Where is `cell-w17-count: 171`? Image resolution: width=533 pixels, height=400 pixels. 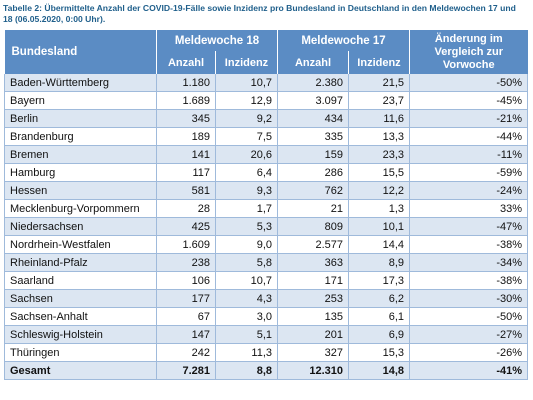
cell-w17-count: 171 is located at coordinates (313, 280).